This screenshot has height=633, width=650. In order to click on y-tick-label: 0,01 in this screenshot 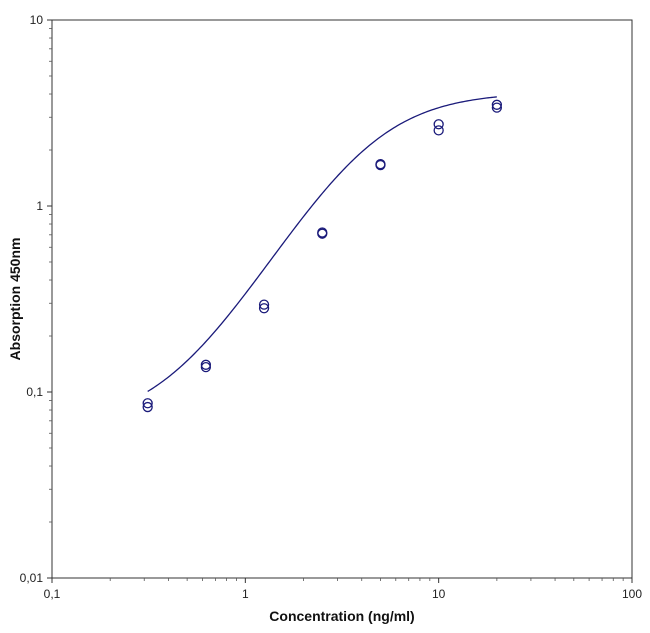, I will do `click(32, 578)`.